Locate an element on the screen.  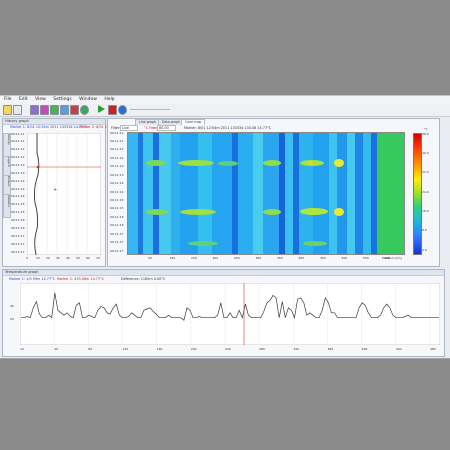
temp-difference: Difference: 1165m 0.00°C is located at coordinates (143, 279).